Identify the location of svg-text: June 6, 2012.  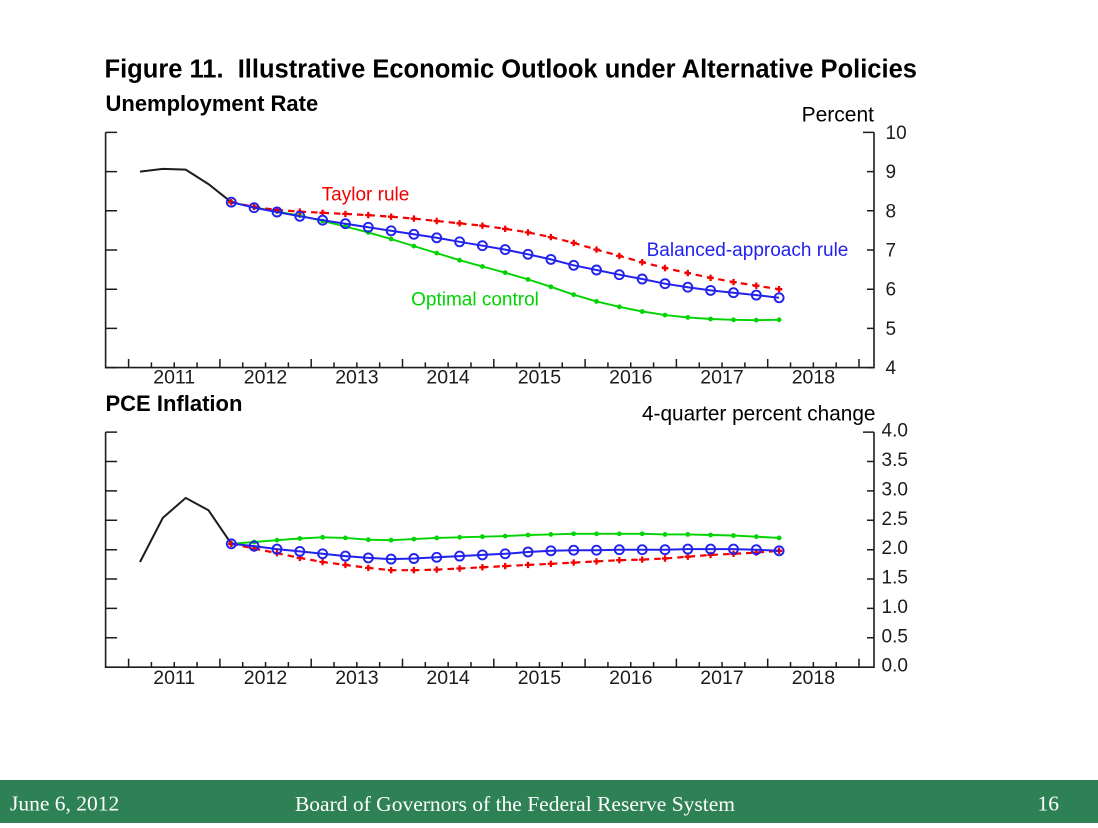
(64, 804).